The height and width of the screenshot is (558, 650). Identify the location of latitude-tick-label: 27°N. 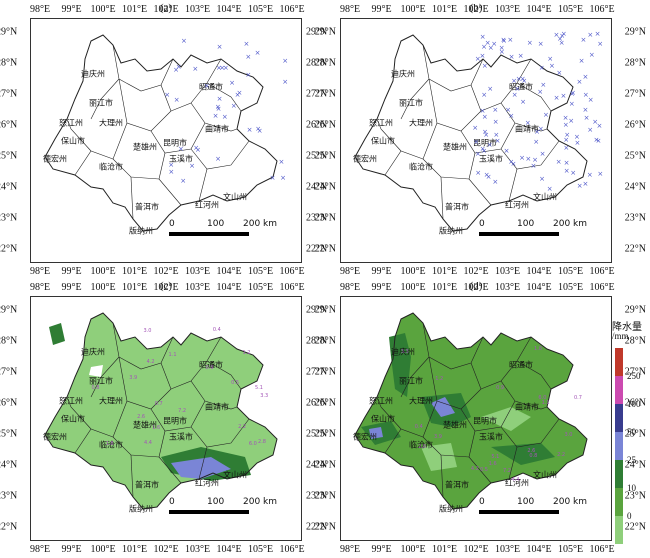
(317, 94).